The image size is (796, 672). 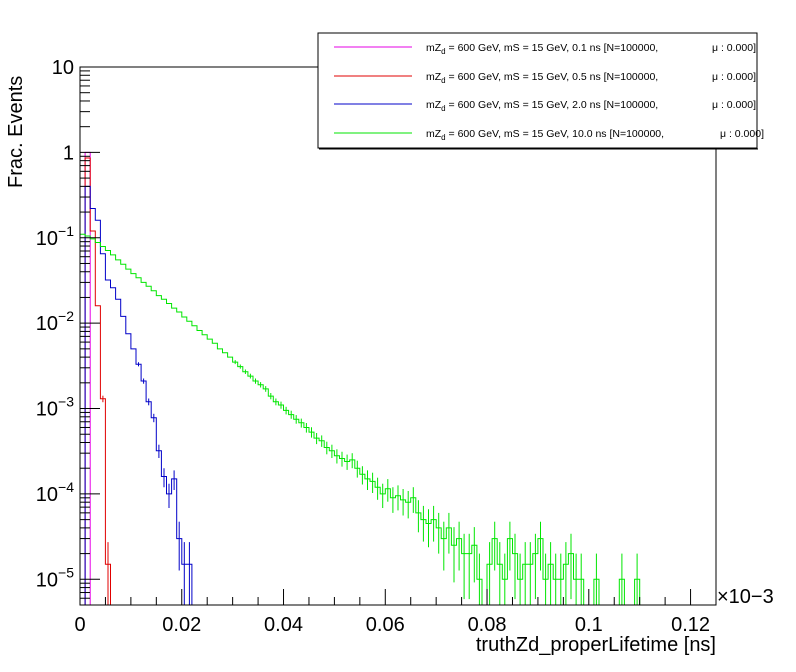 I want to click on y-tick-label: 10⁻², so click(x=55, y=321).